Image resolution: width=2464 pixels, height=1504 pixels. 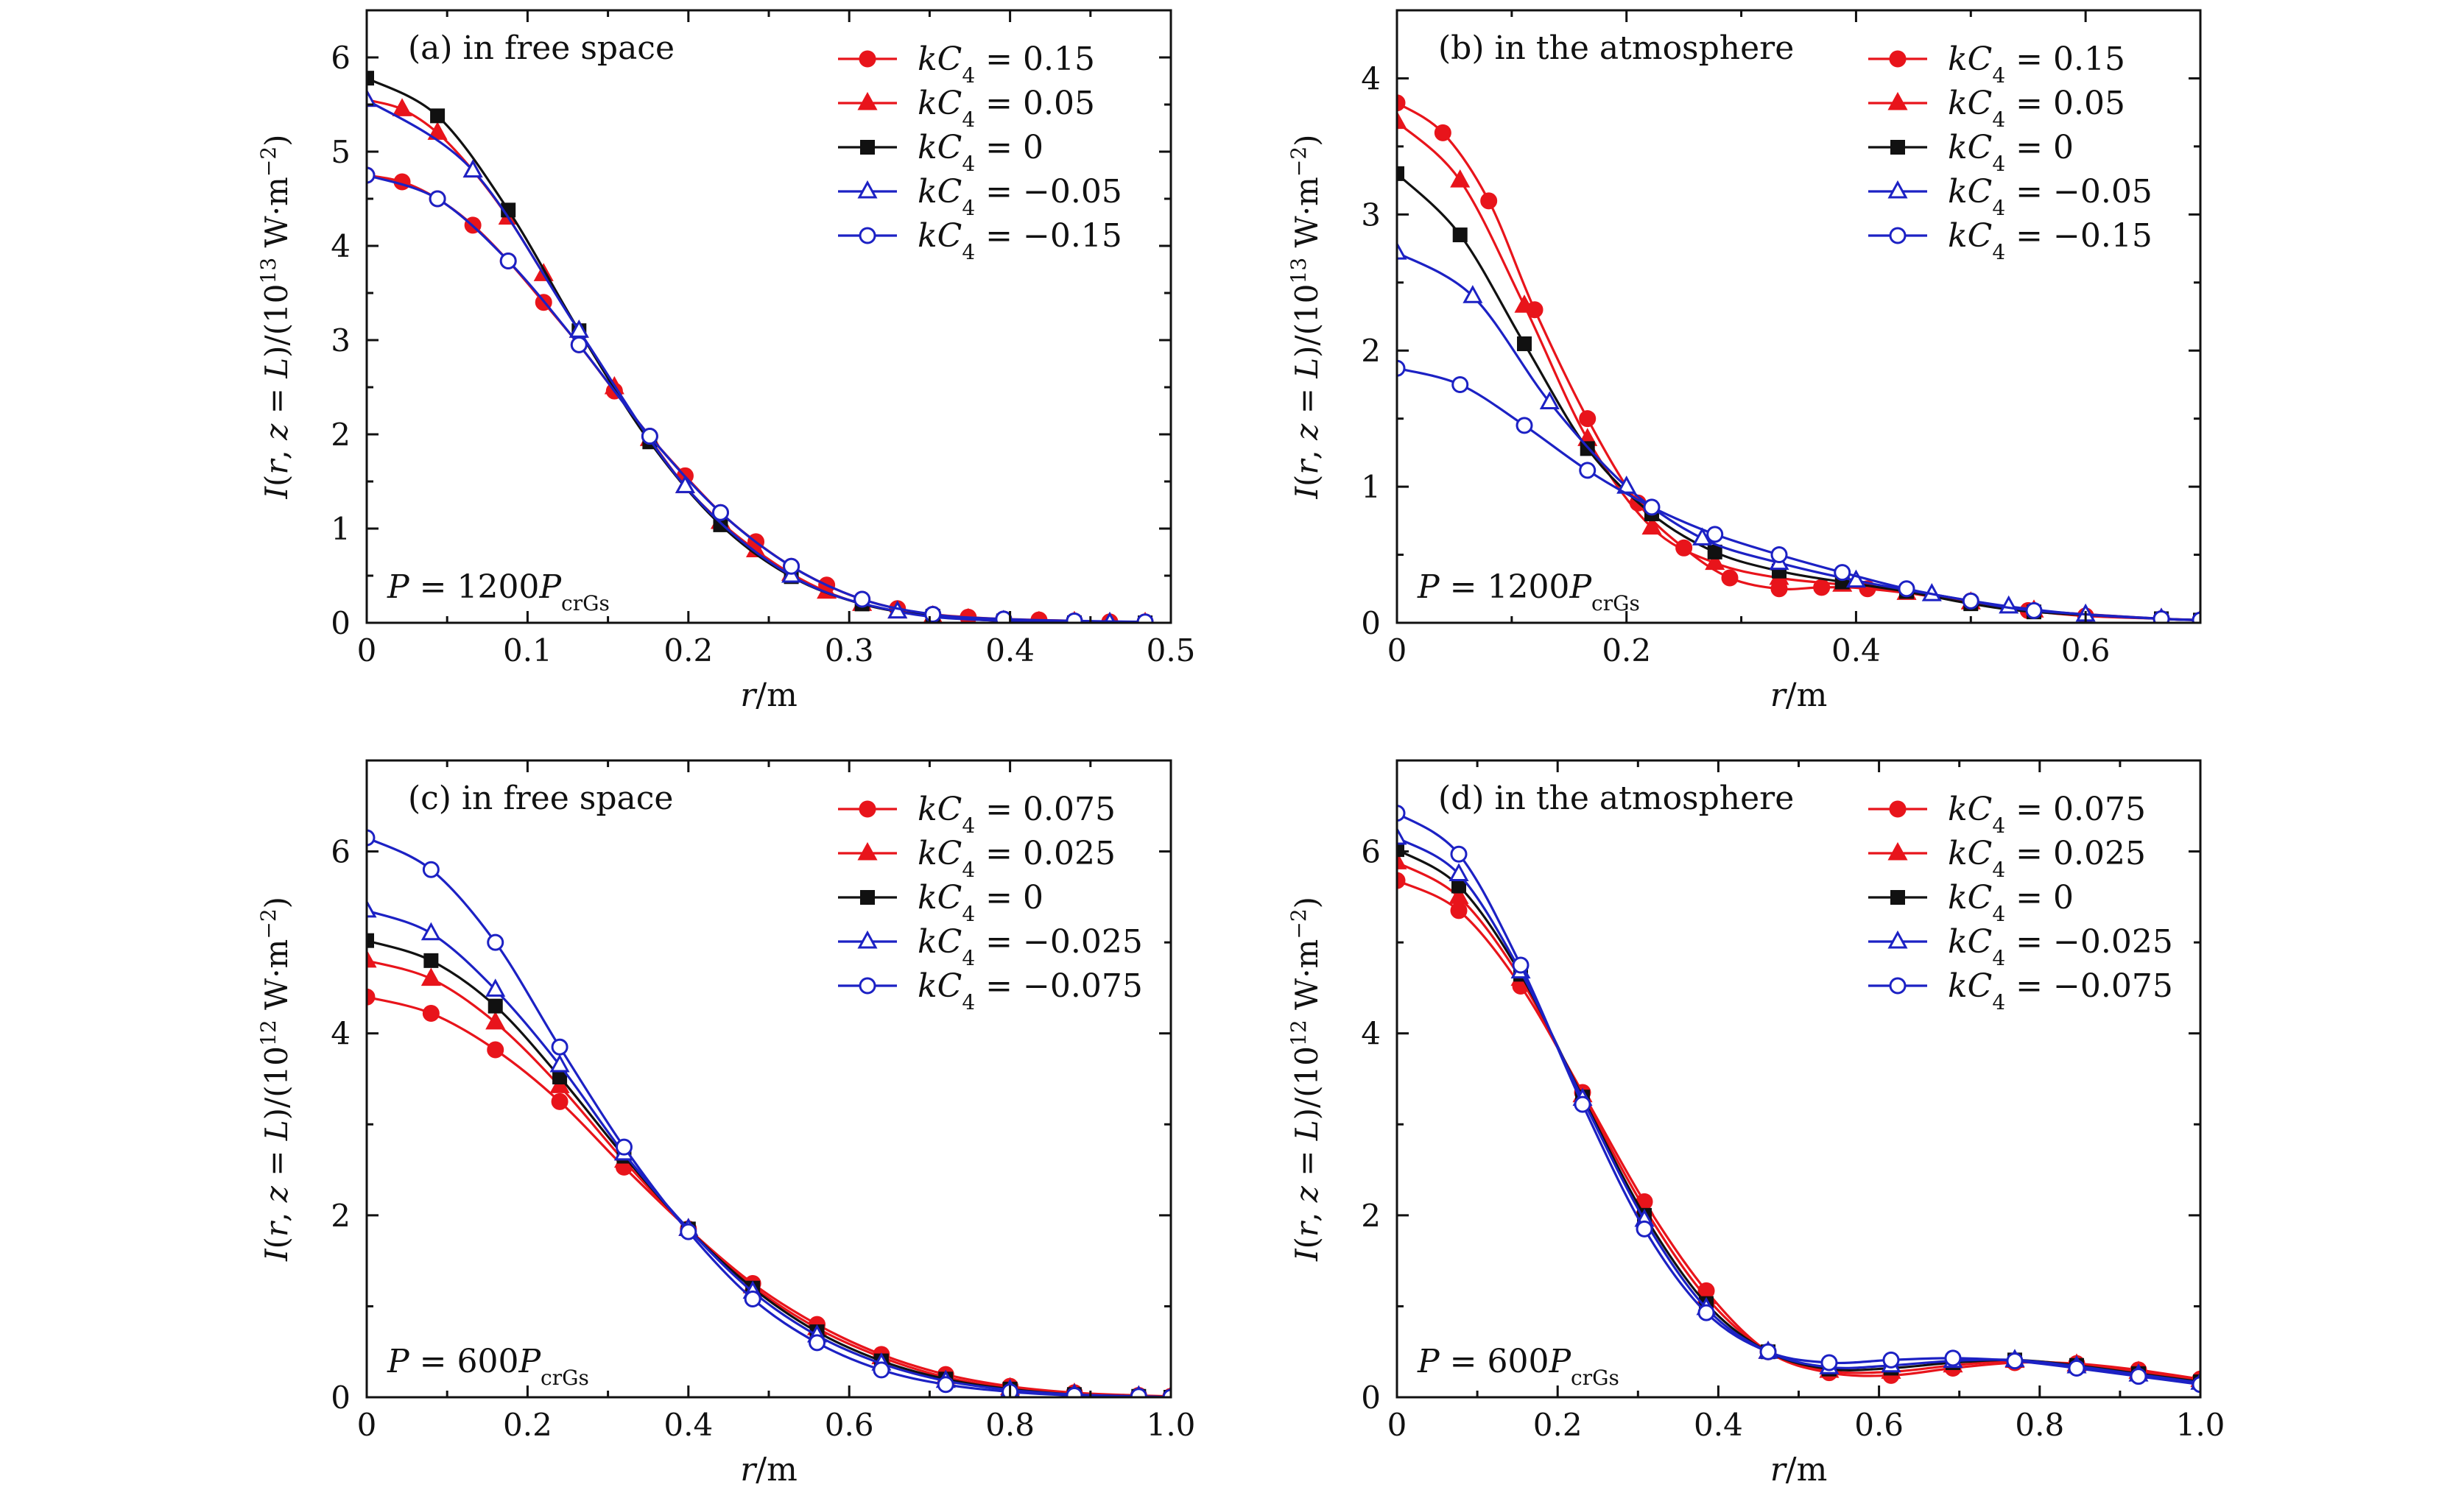 What do you see at coordinates (1616, 48) in the screenshot?
I see `panel-label: (b) in the atmosphere` at bounding box center [1616, 48].